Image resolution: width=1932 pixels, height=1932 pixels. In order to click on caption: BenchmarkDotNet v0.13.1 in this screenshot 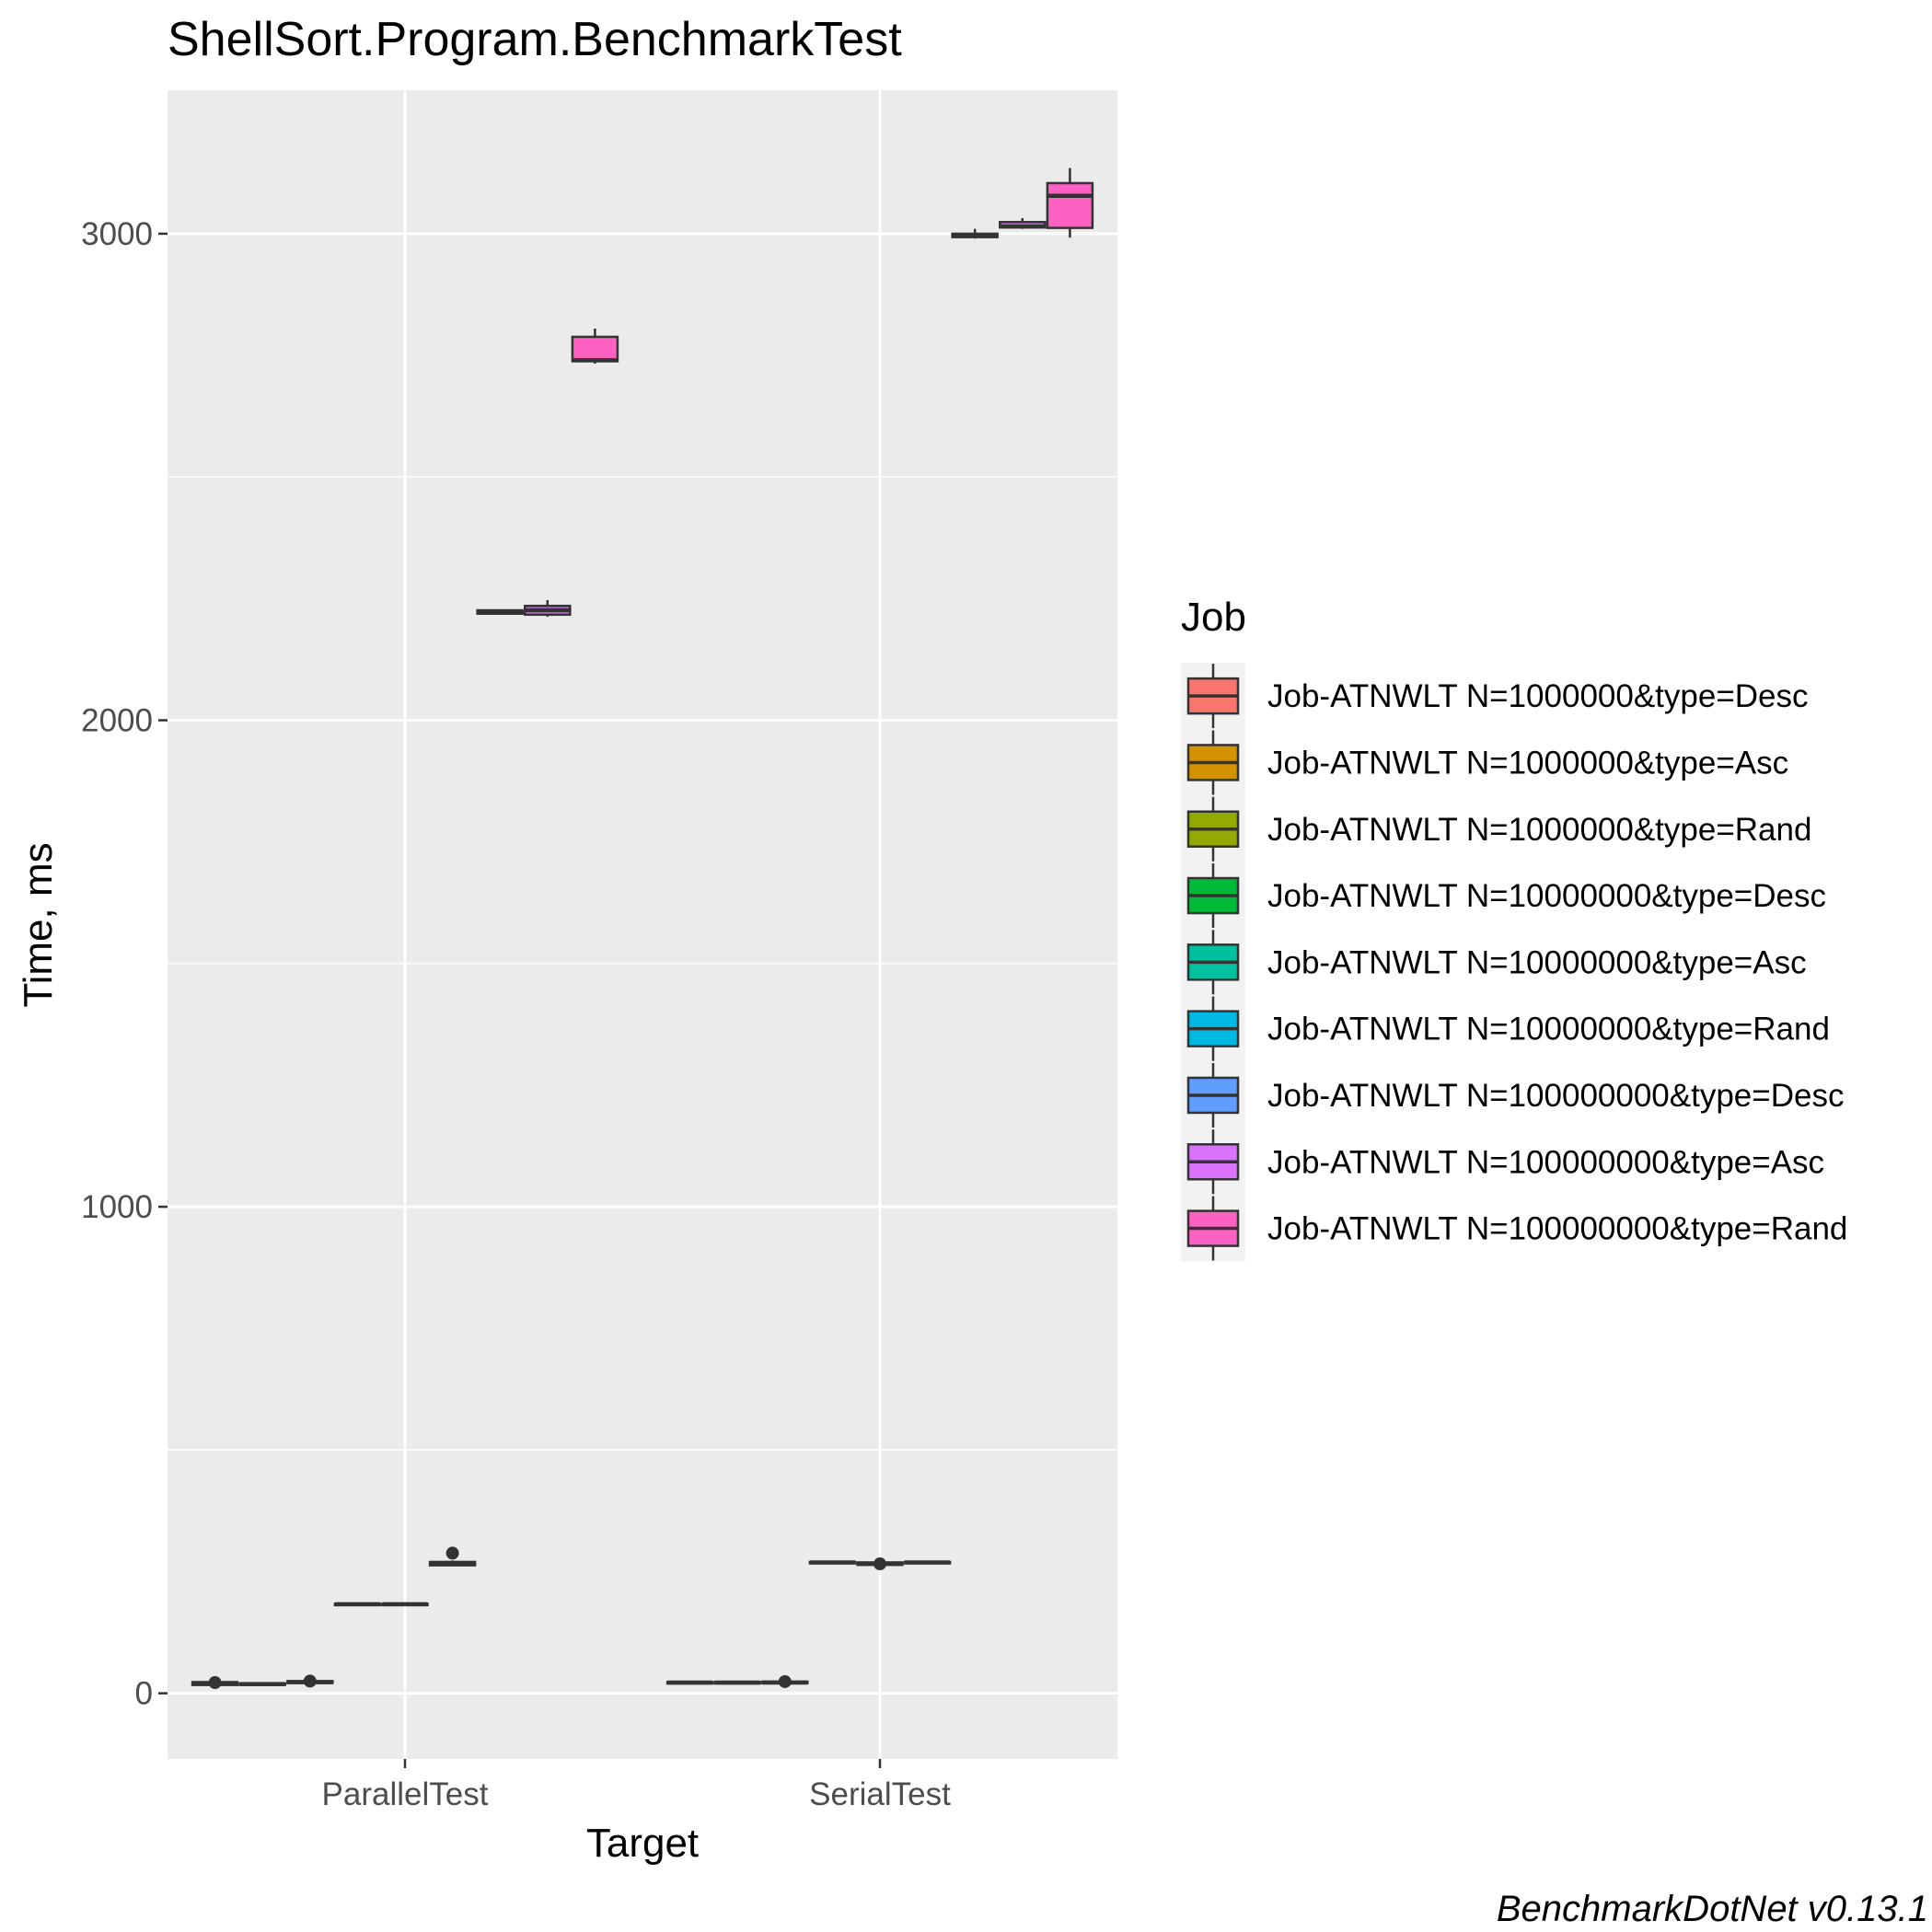, I will do `click(1713, 1909)`.